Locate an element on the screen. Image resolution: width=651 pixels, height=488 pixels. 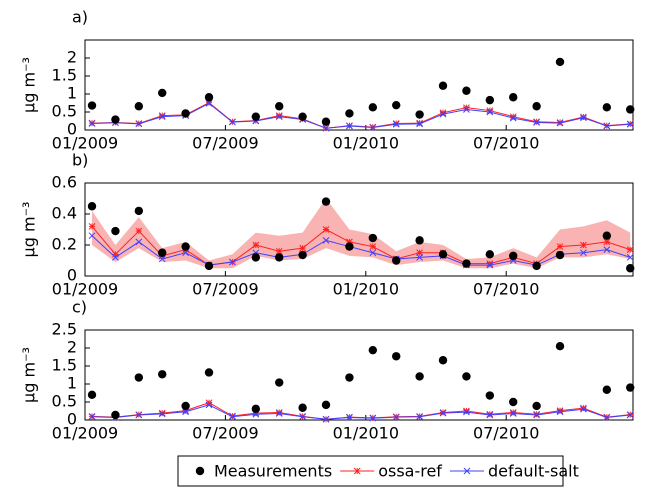
y-axis-label: µg m⁻³ is located at coordinates (29, 85).